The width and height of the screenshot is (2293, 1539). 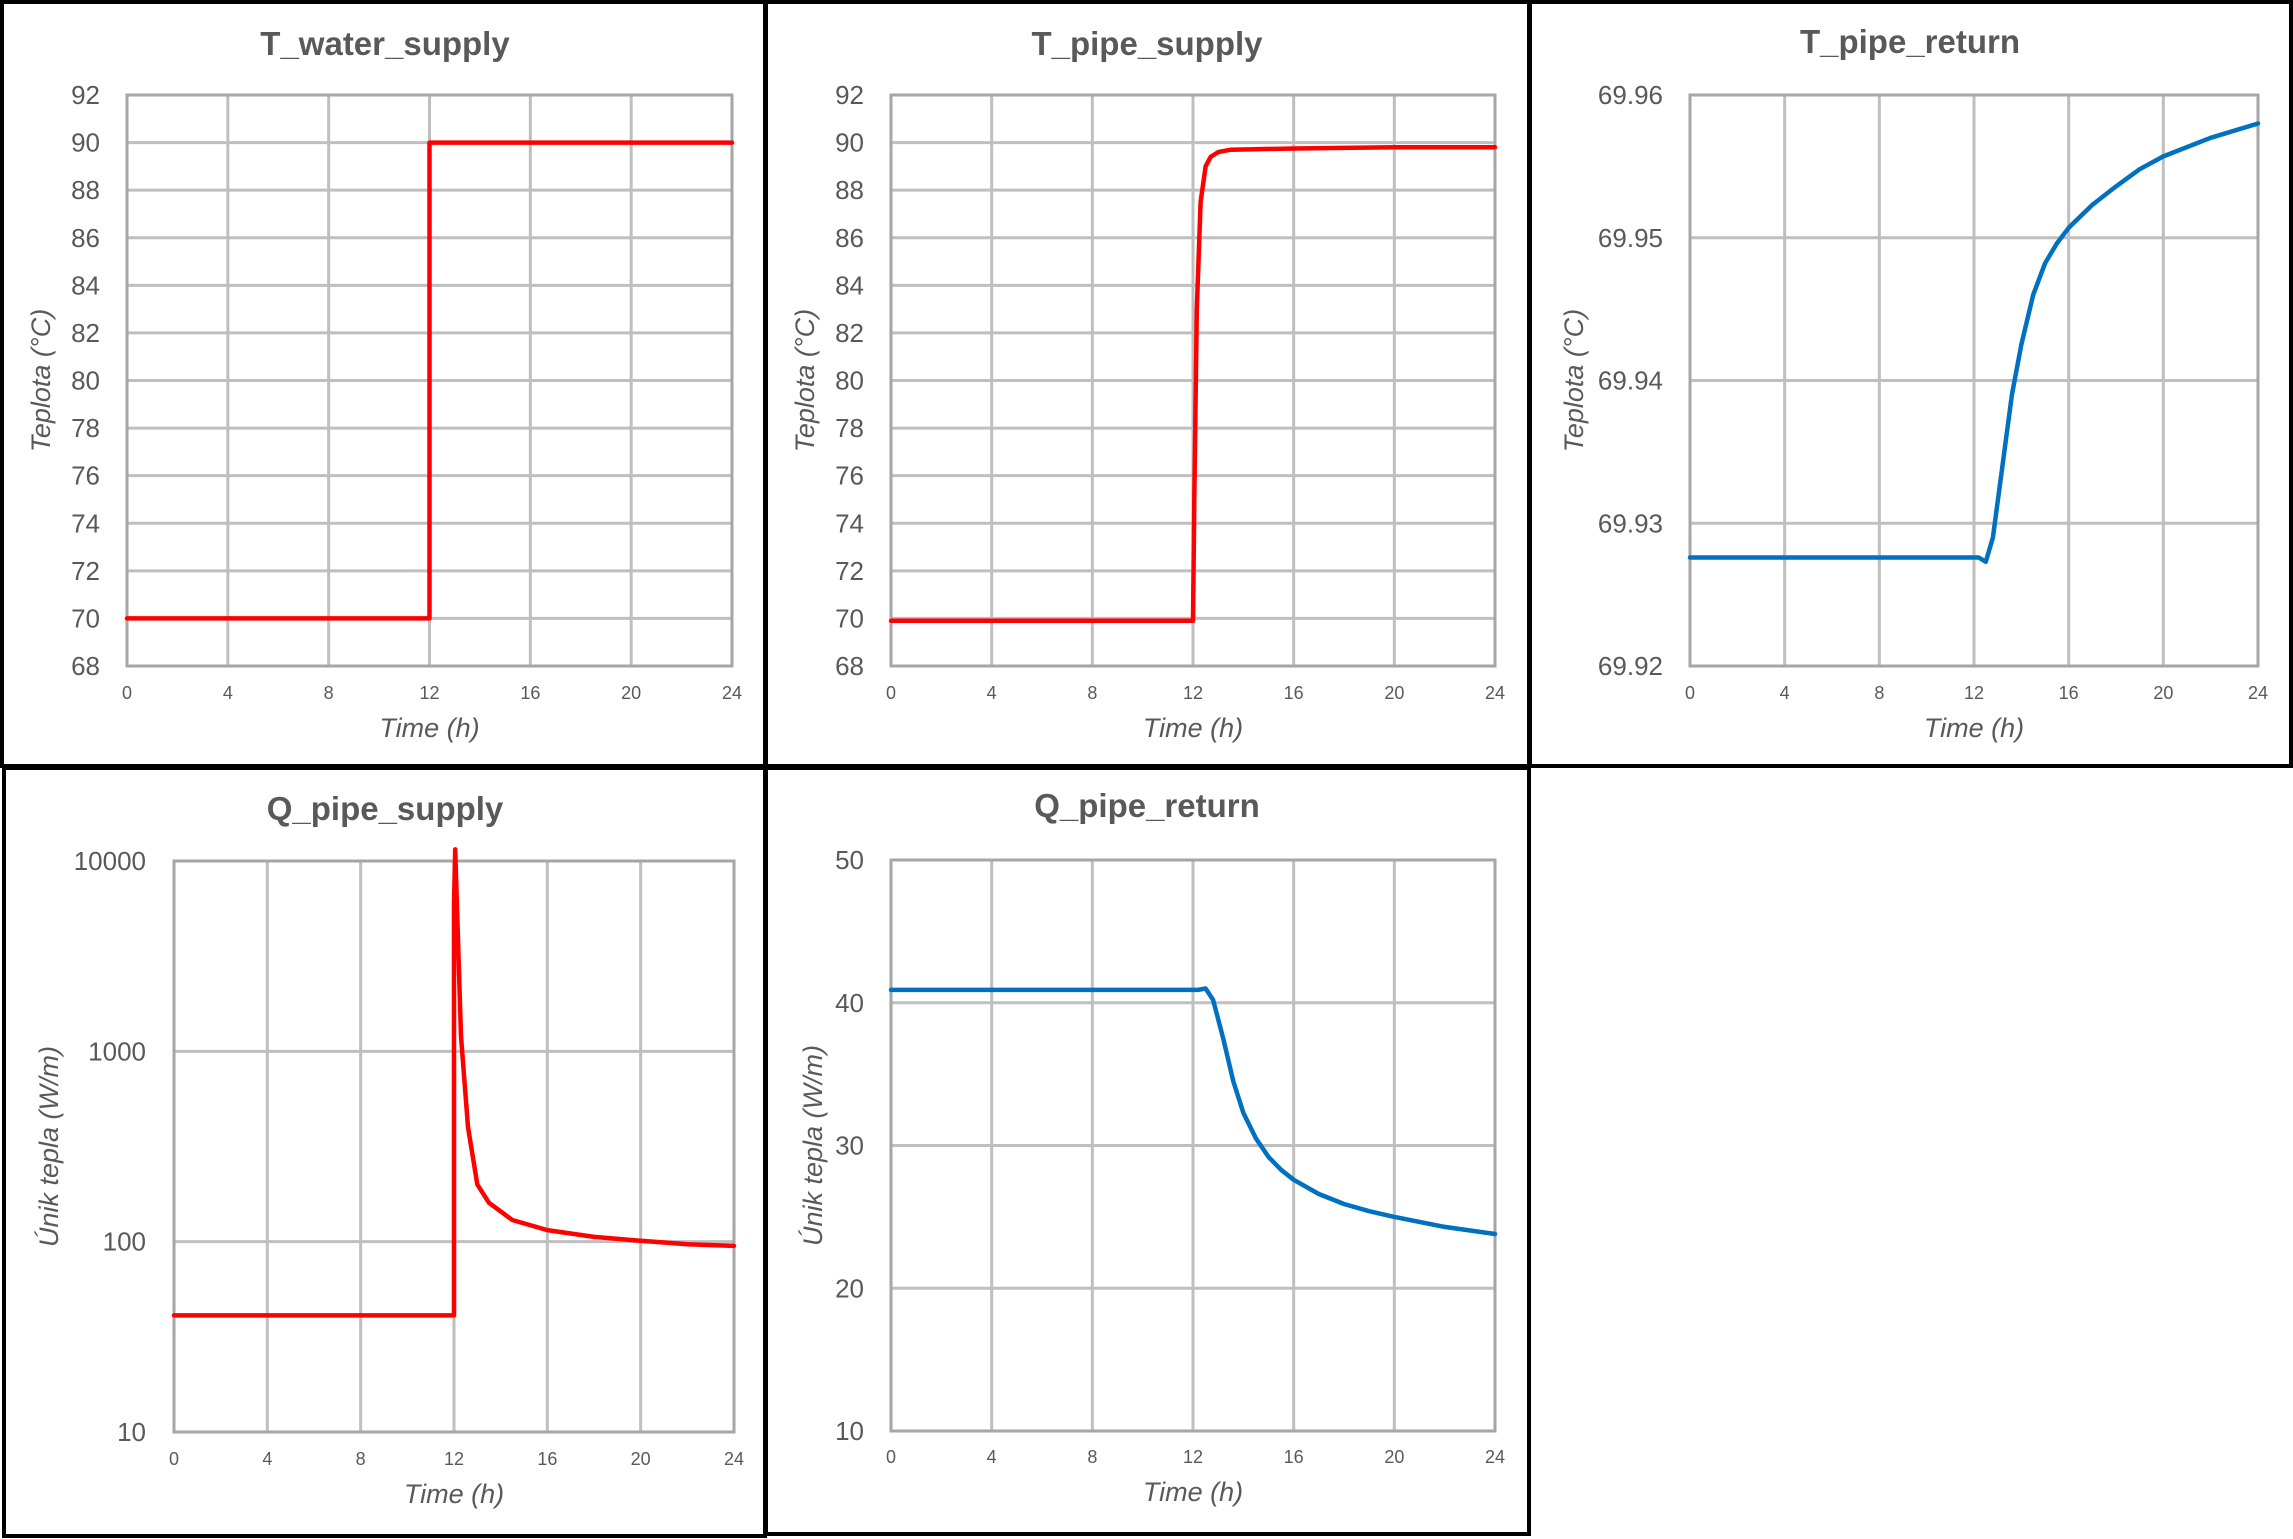 What do you see at coordinates (48, 1146) in the screenshot?
I see `y-axis-label: Únik tepla (W/m)` at bounding box center [48, 1146].